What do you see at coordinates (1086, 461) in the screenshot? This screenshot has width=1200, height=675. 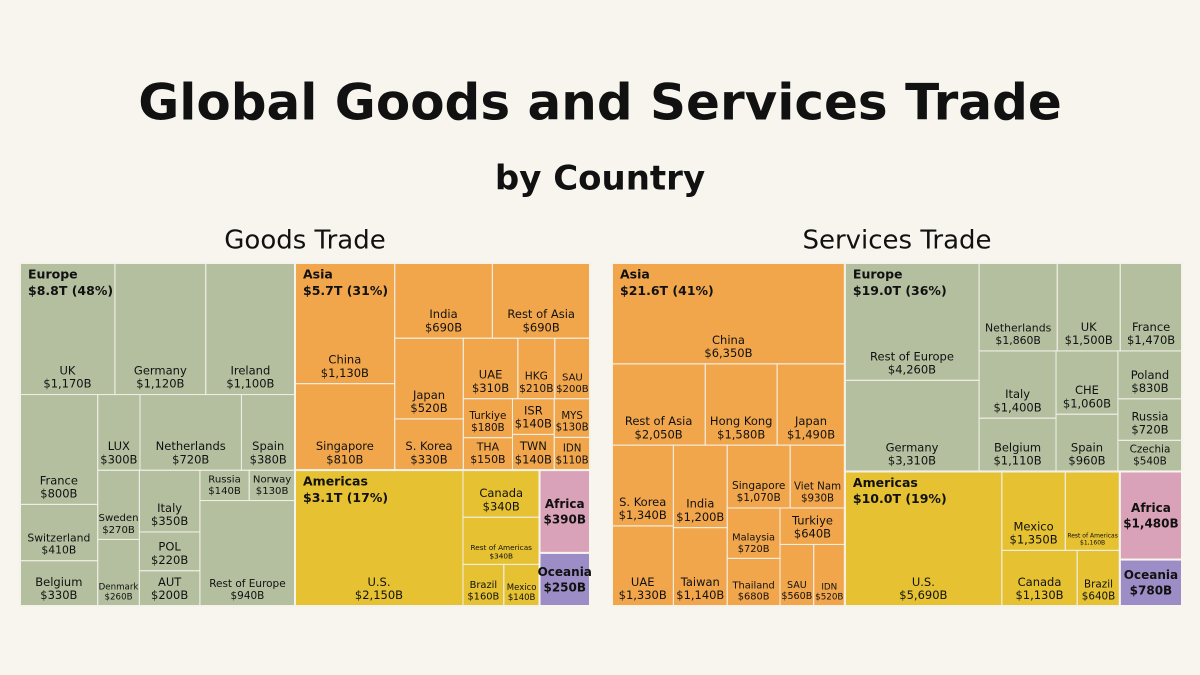 I see `country-value: $960B` at bounding box center [1086, 461].